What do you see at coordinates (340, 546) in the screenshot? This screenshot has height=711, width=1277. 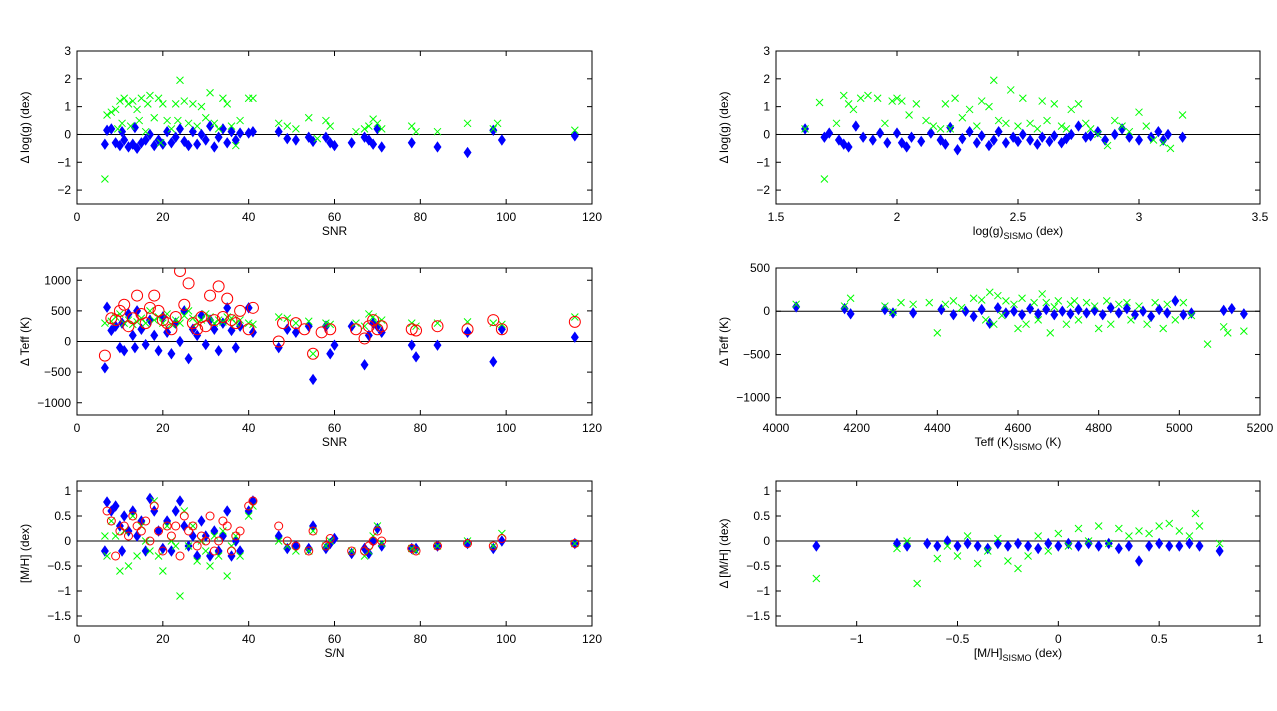 I see `data-points` at bounding box center [340, 546].